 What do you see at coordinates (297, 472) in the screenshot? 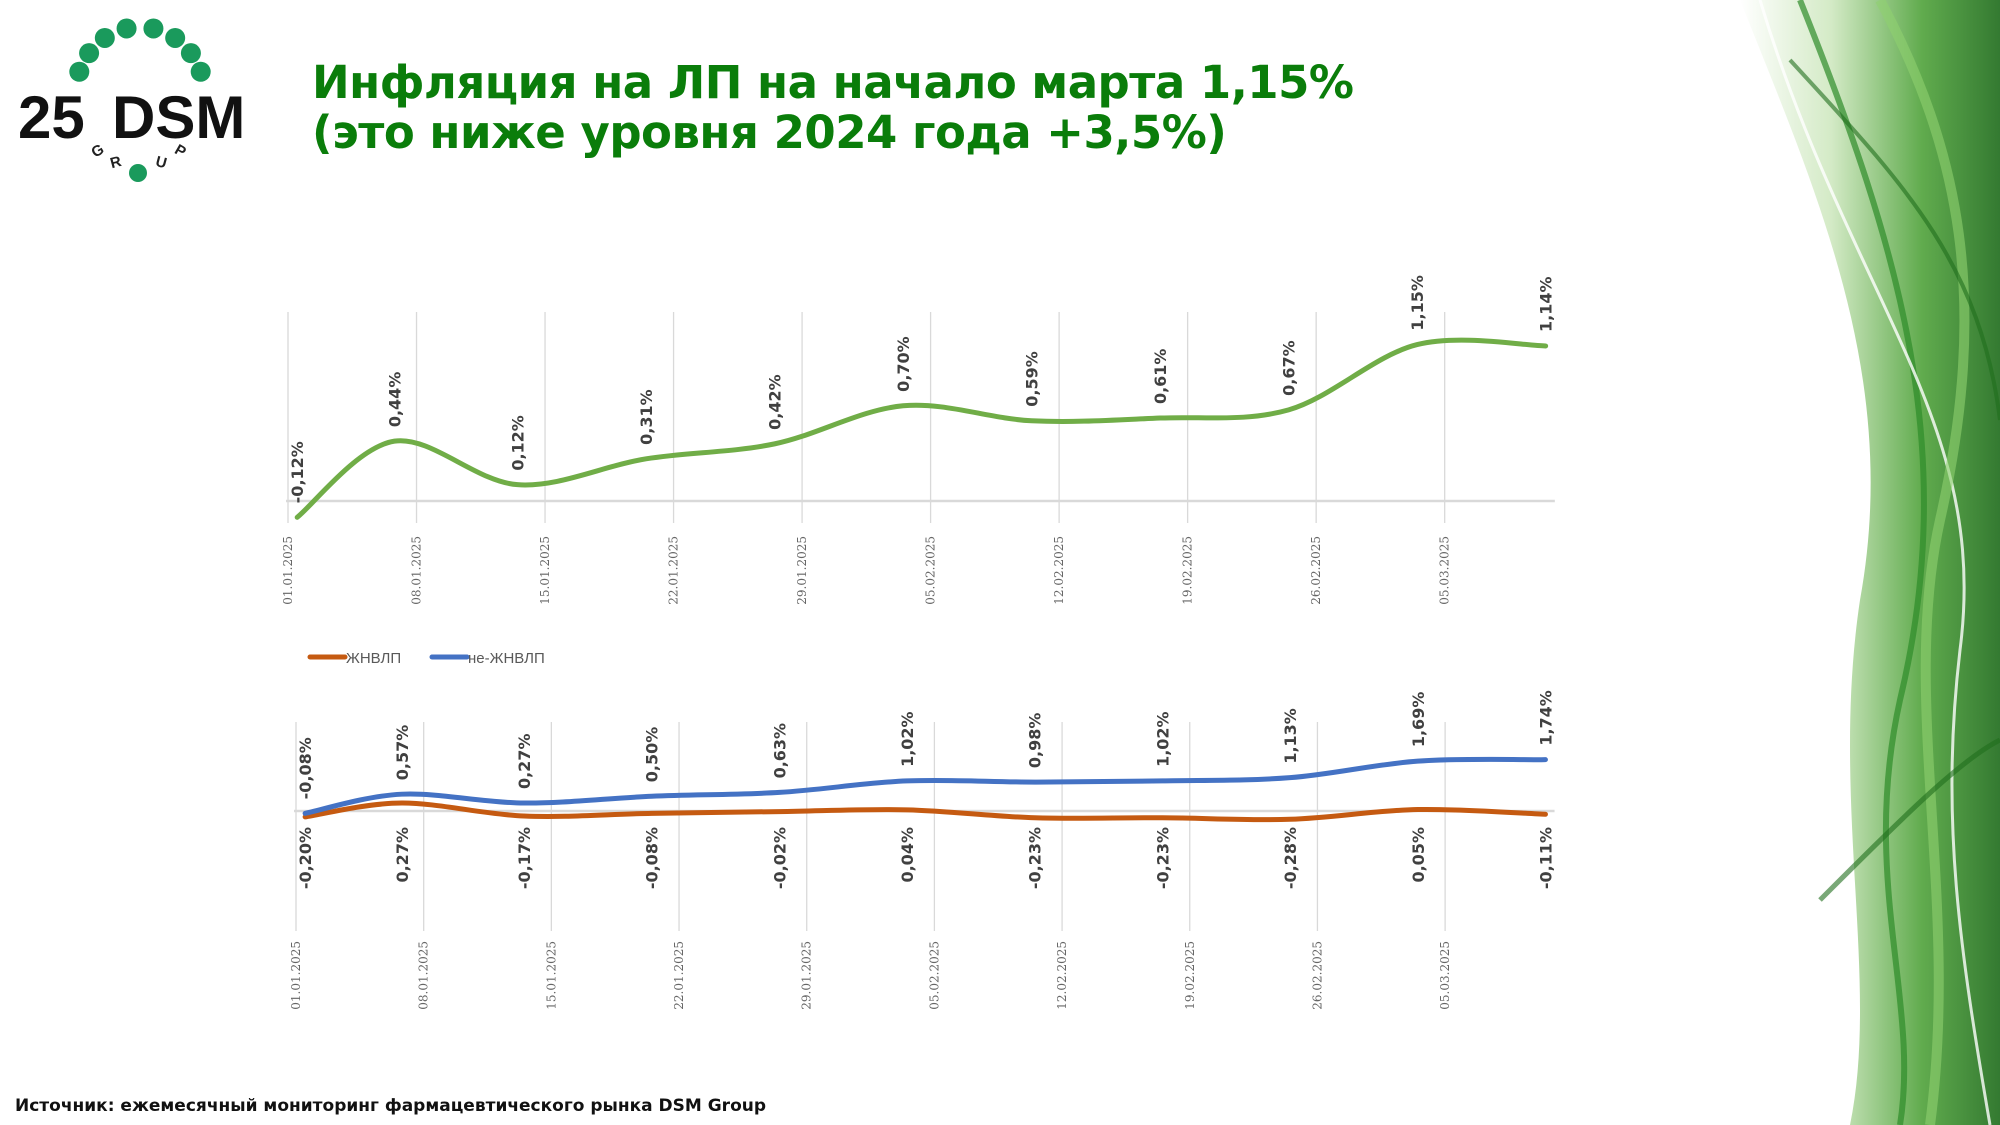
I see `data-label: -0,12%` at bounding box center [297, 472].